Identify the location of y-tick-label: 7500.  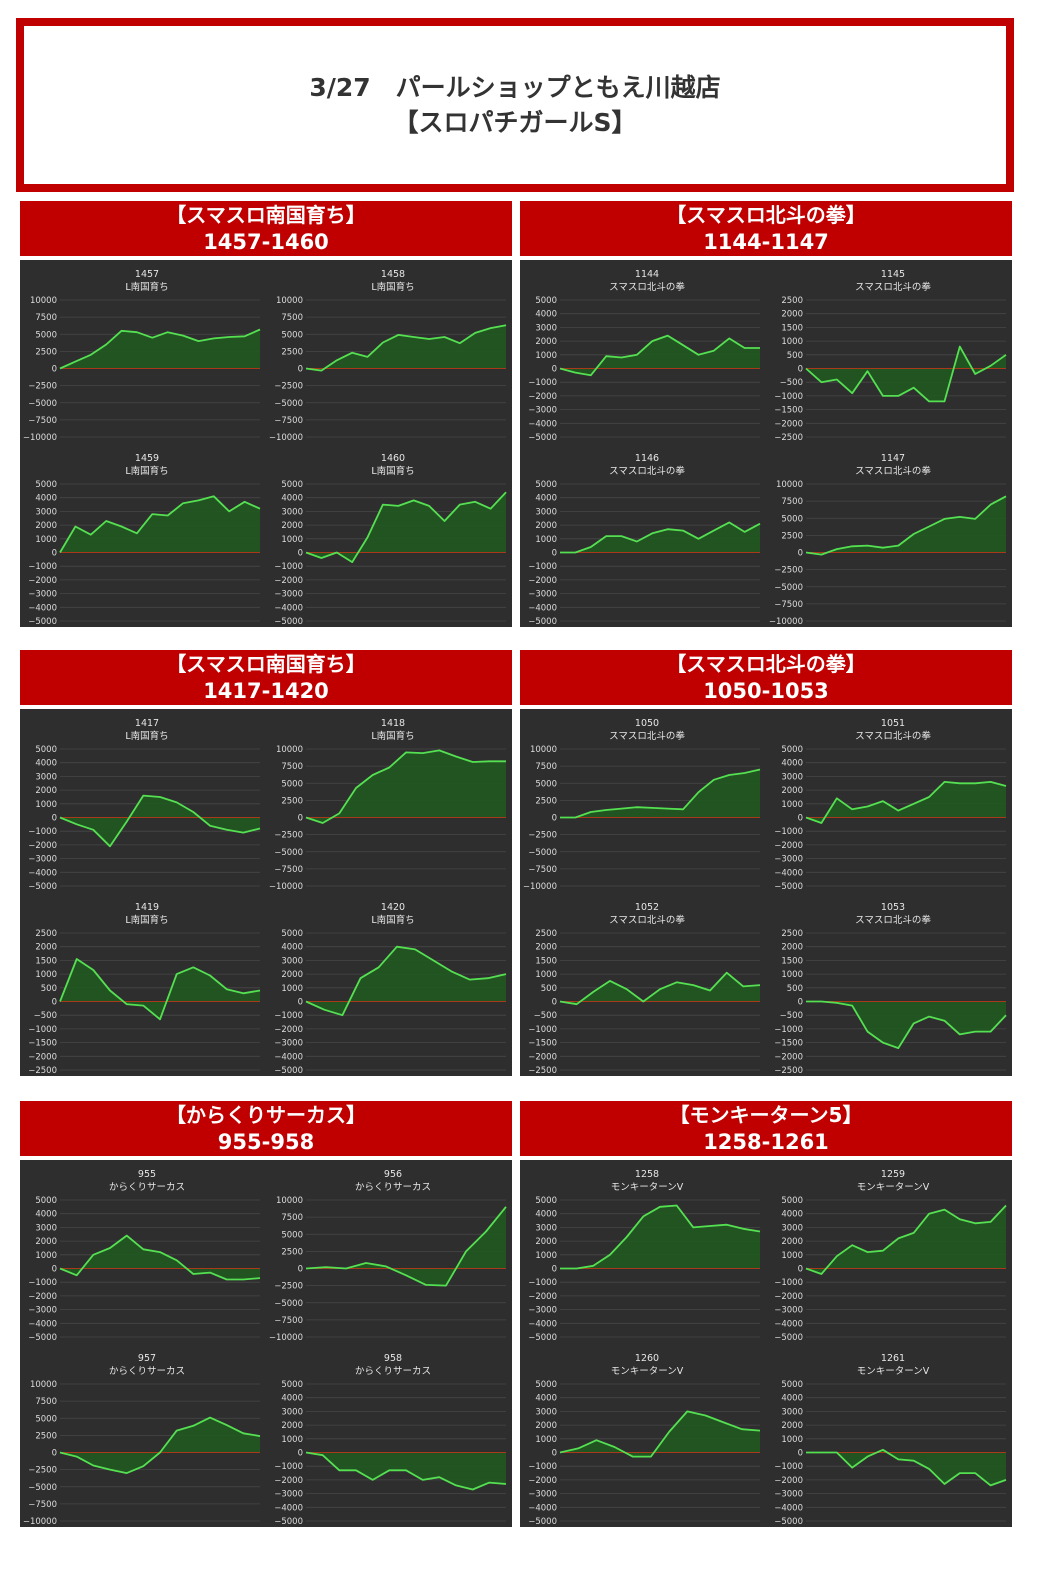
(292, 767).